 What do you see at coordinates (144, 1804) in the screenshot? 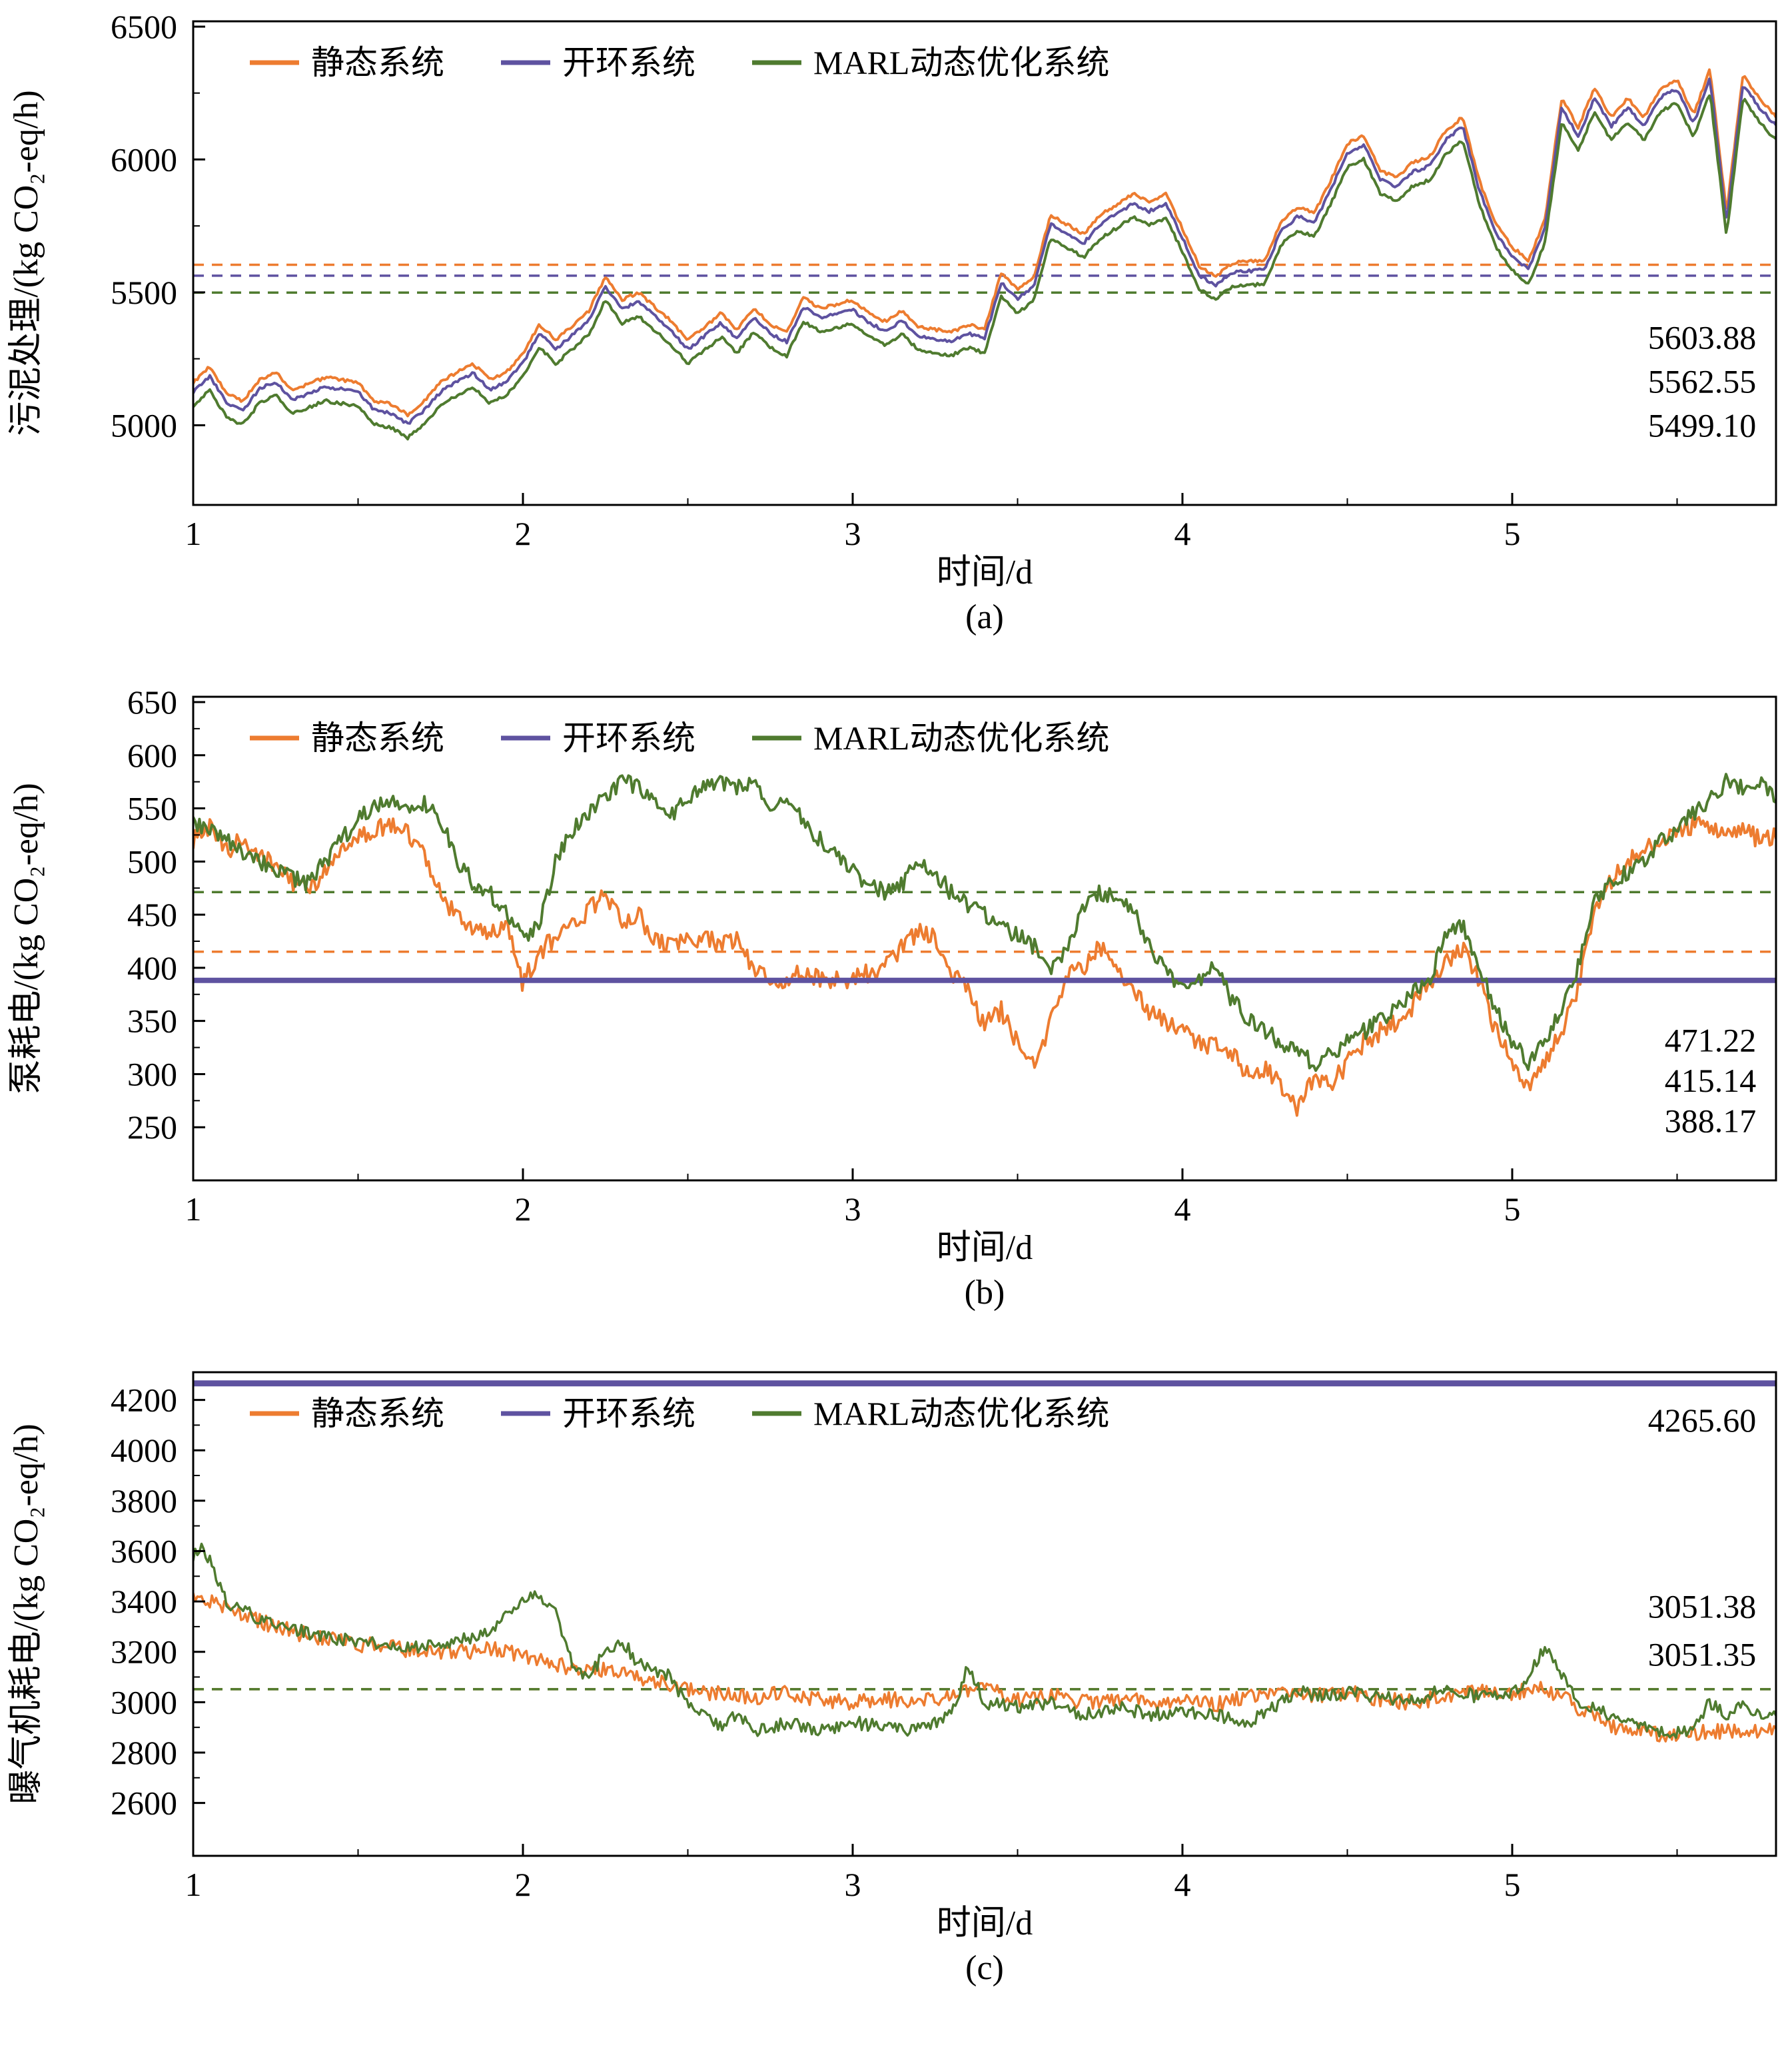
I see `svg-text: 2600` at bounding box center [144, 1804].